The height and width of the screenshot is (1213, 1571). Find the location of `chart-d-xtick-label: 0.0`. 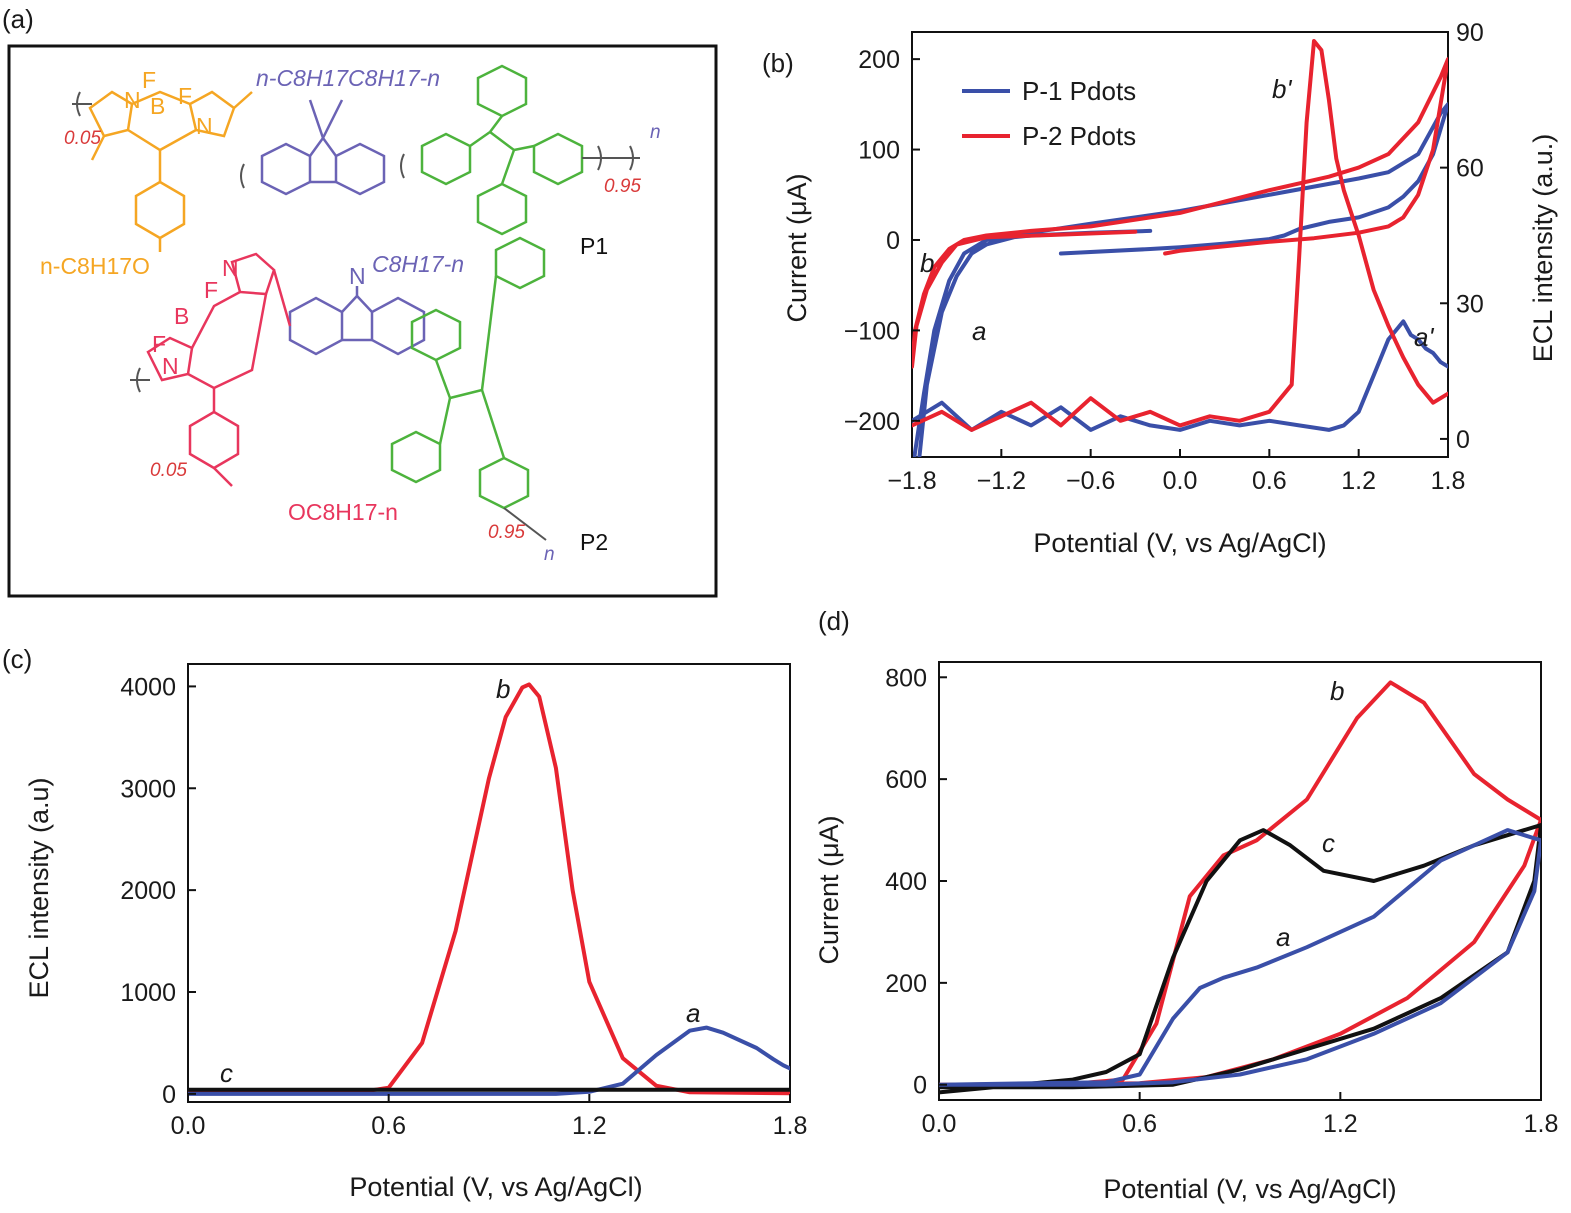

chart-d-xtick-label: 0.0 is located at coordinates (939, 1124).